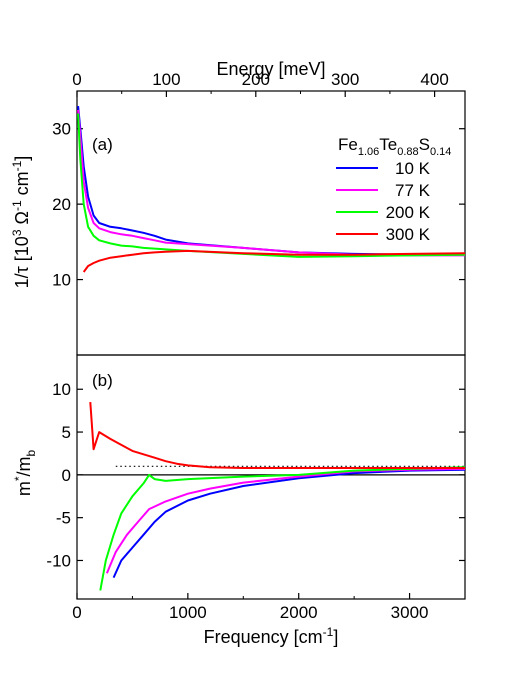 Image resolution: width=518 pixels, height=693 pixels. I want to click on x-tick-label-1000: 1000, so click(188, 612).